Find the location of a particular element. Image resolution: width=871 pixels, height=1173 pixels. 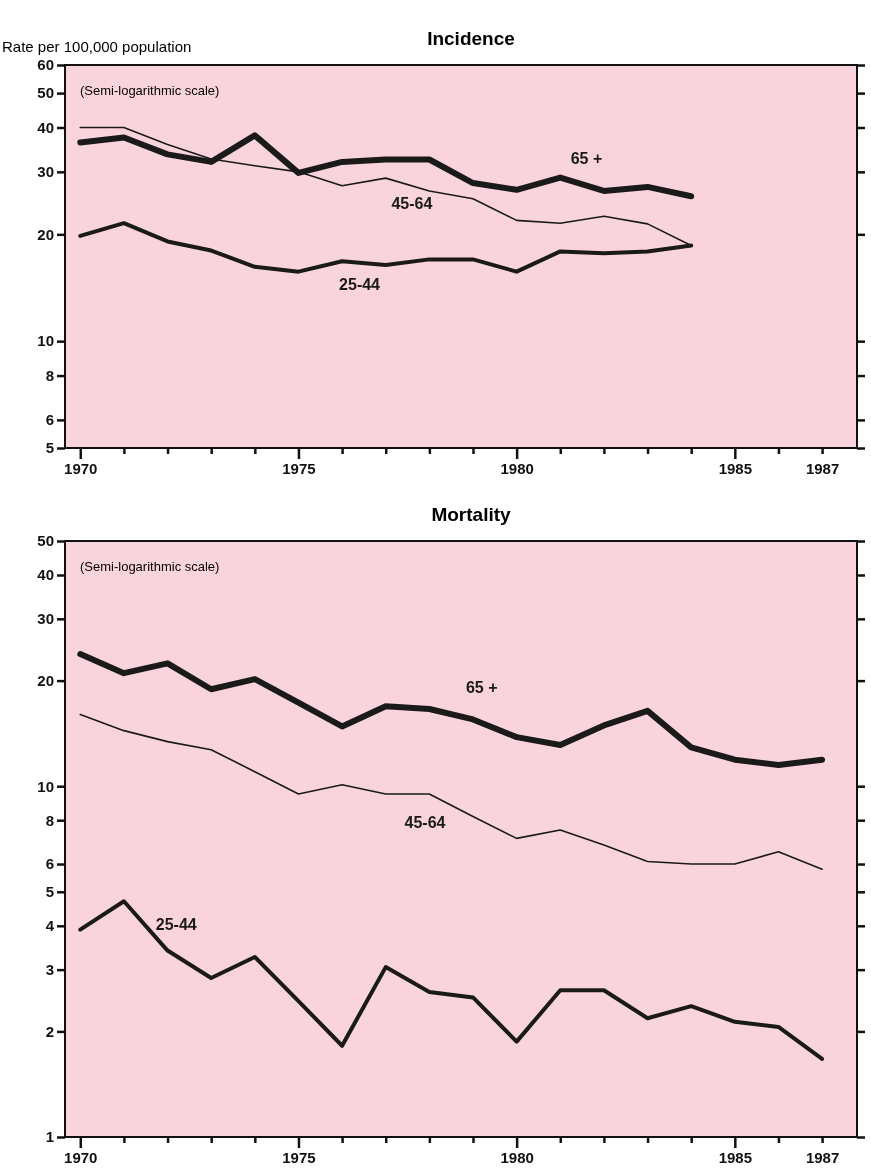

y-tick-label: 2 is located at coordinates (49, 1031).